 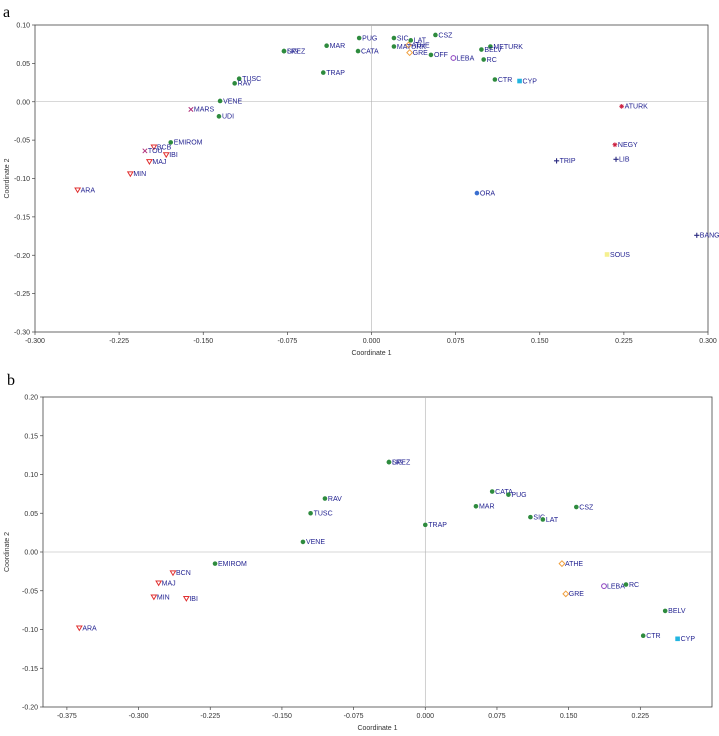 I want to click on x-tick-label: 0.150, so click(x=569, y=716).